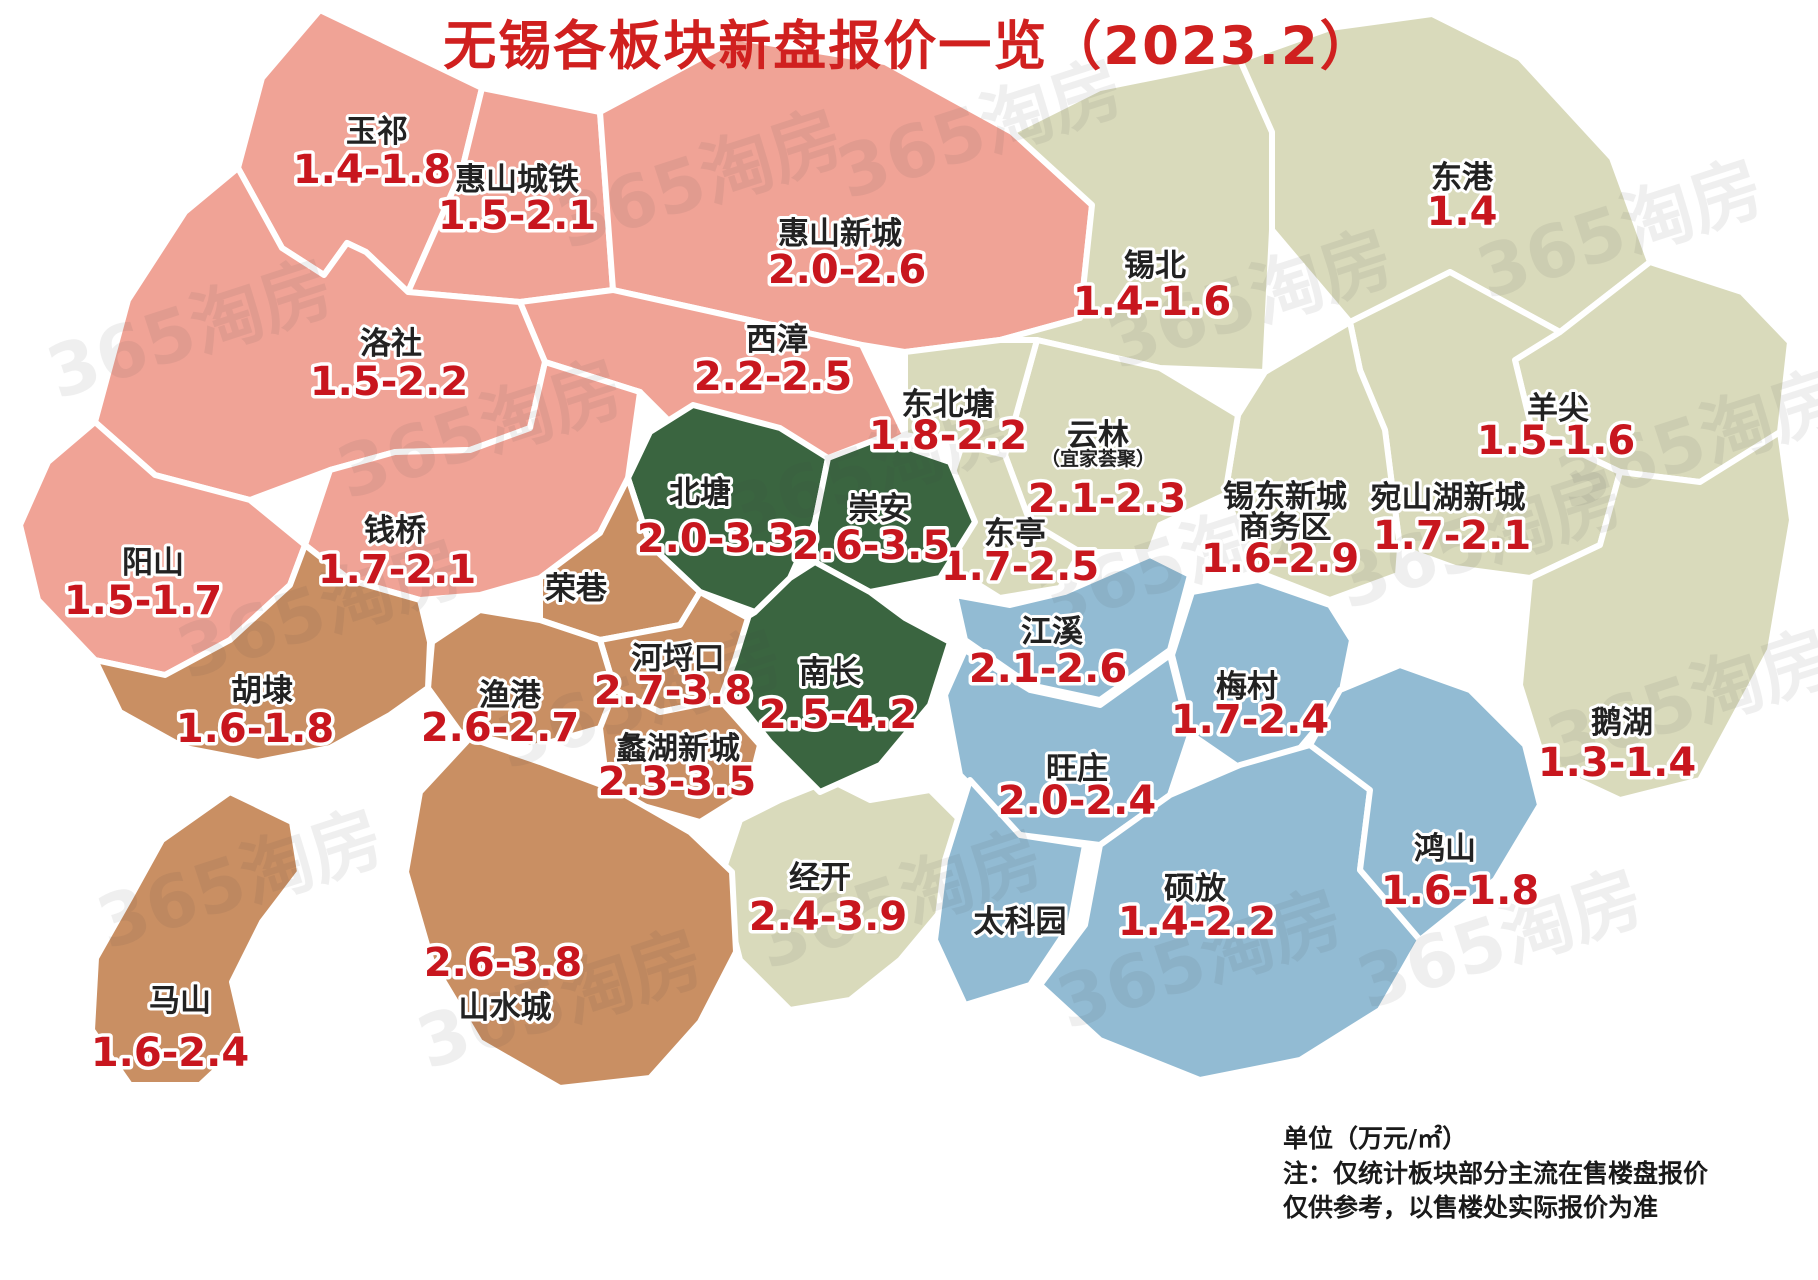 Image resolution: width=1818 pixels, height=1280 pixels. What do you see at coordinates (1048, 669) in the screenshot?
I see `region-price-jiangxi: 2.1-2.6` at bounding box center [1048, 669].